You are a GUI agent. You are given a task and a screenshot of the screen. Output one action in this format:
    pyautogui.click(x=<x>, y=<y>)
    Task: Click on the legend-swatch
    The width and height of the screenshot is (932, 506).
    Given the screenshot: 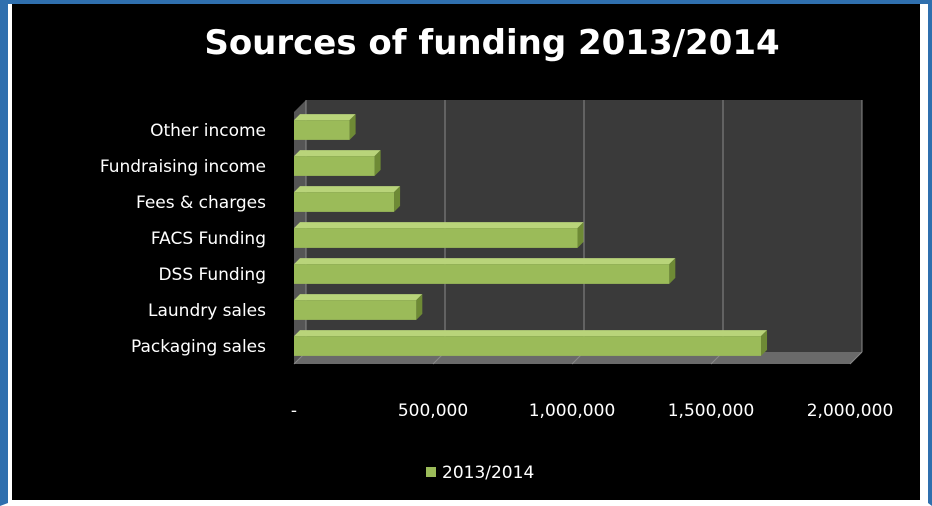 What is the action you would take?
    pyautogui.click(x=431, y=472)
    